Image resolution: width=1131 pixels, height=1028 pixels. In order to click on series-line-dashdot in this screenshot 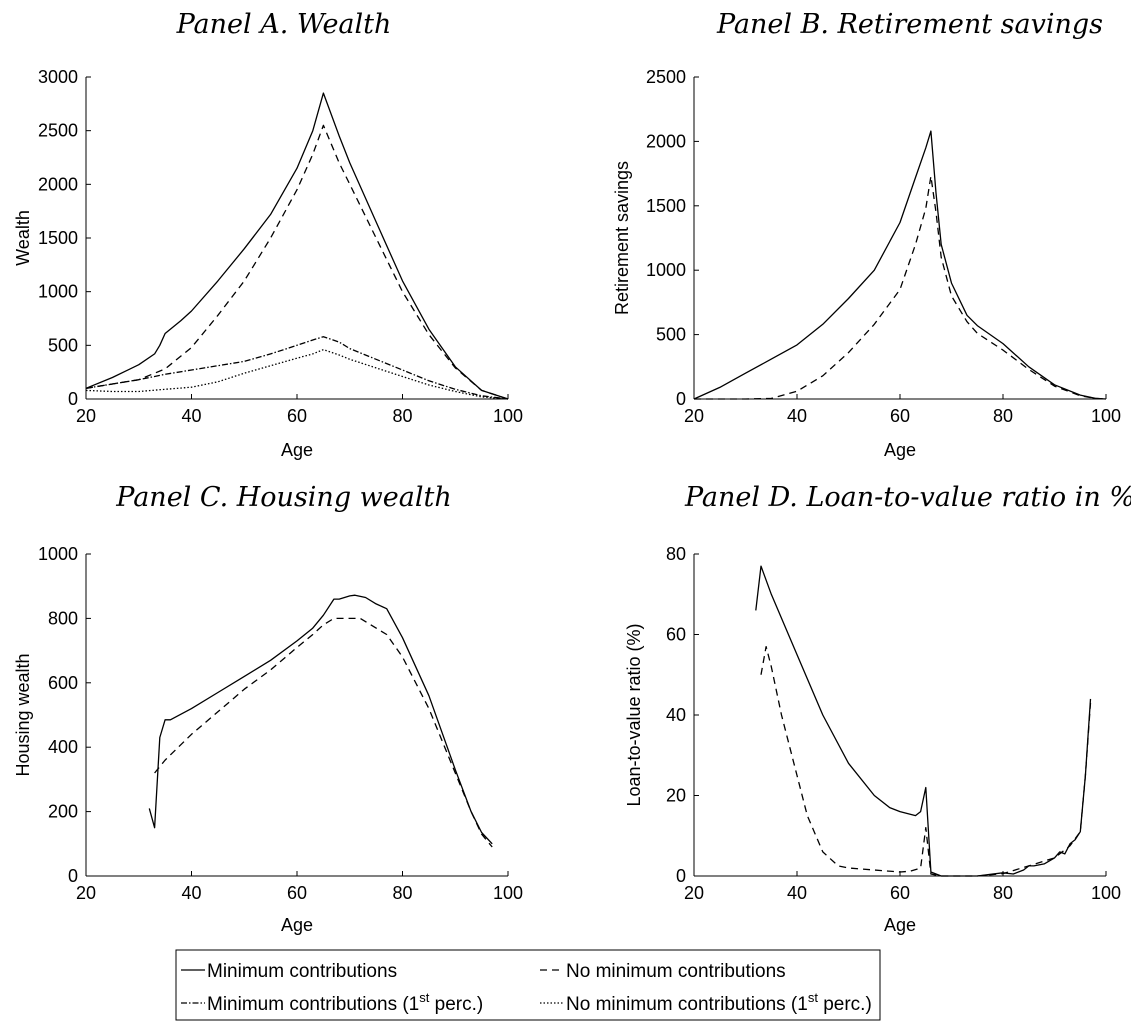, I will do `click(297, 368)`.